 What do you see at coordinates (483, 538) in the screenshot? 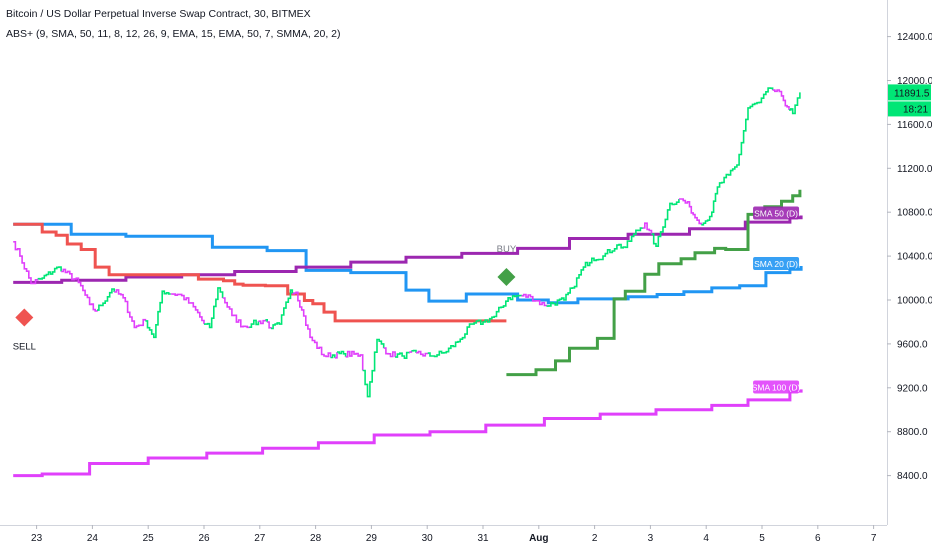
I see `time-tick-label: 31` at bounding box center [483, 538].